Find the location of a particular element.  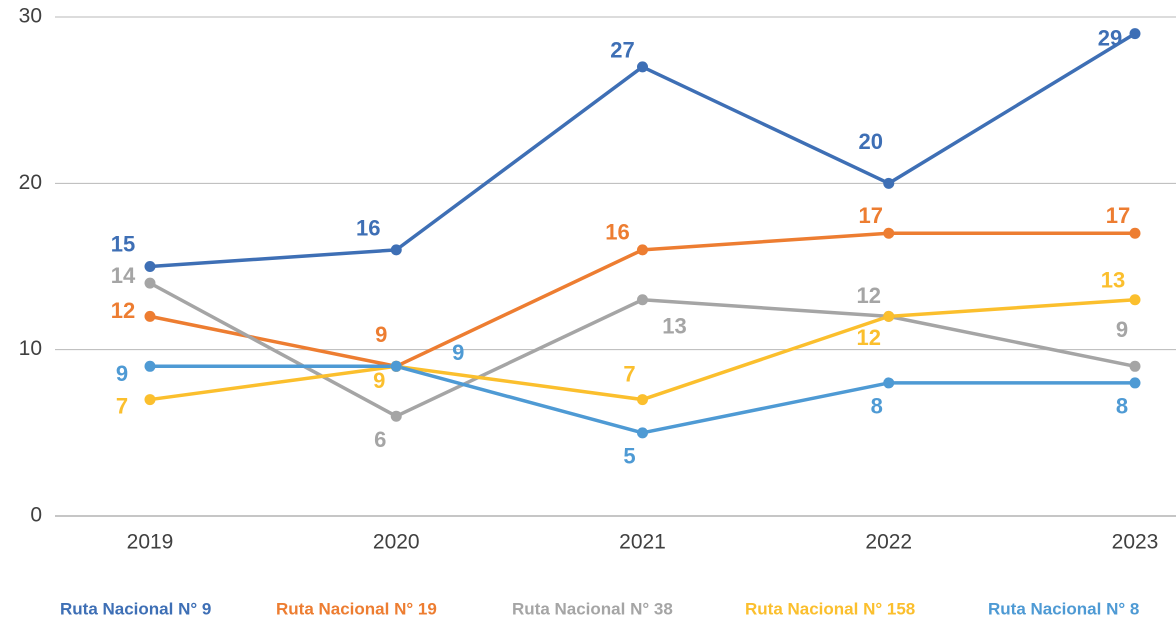

data-label: 29 is located at coordinates (1110, 37).